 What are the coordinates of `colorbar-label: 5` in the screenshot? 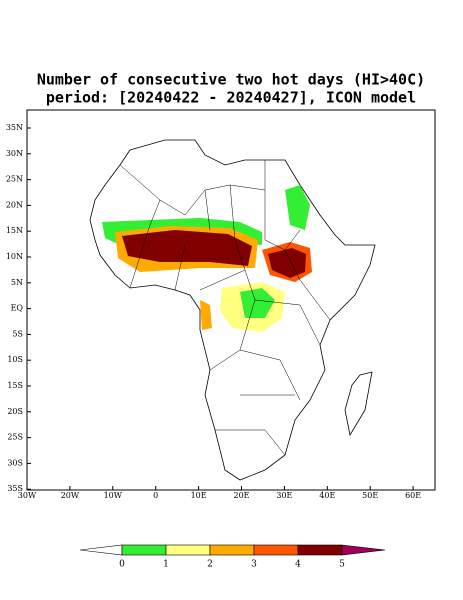 It's located at (342, 565).